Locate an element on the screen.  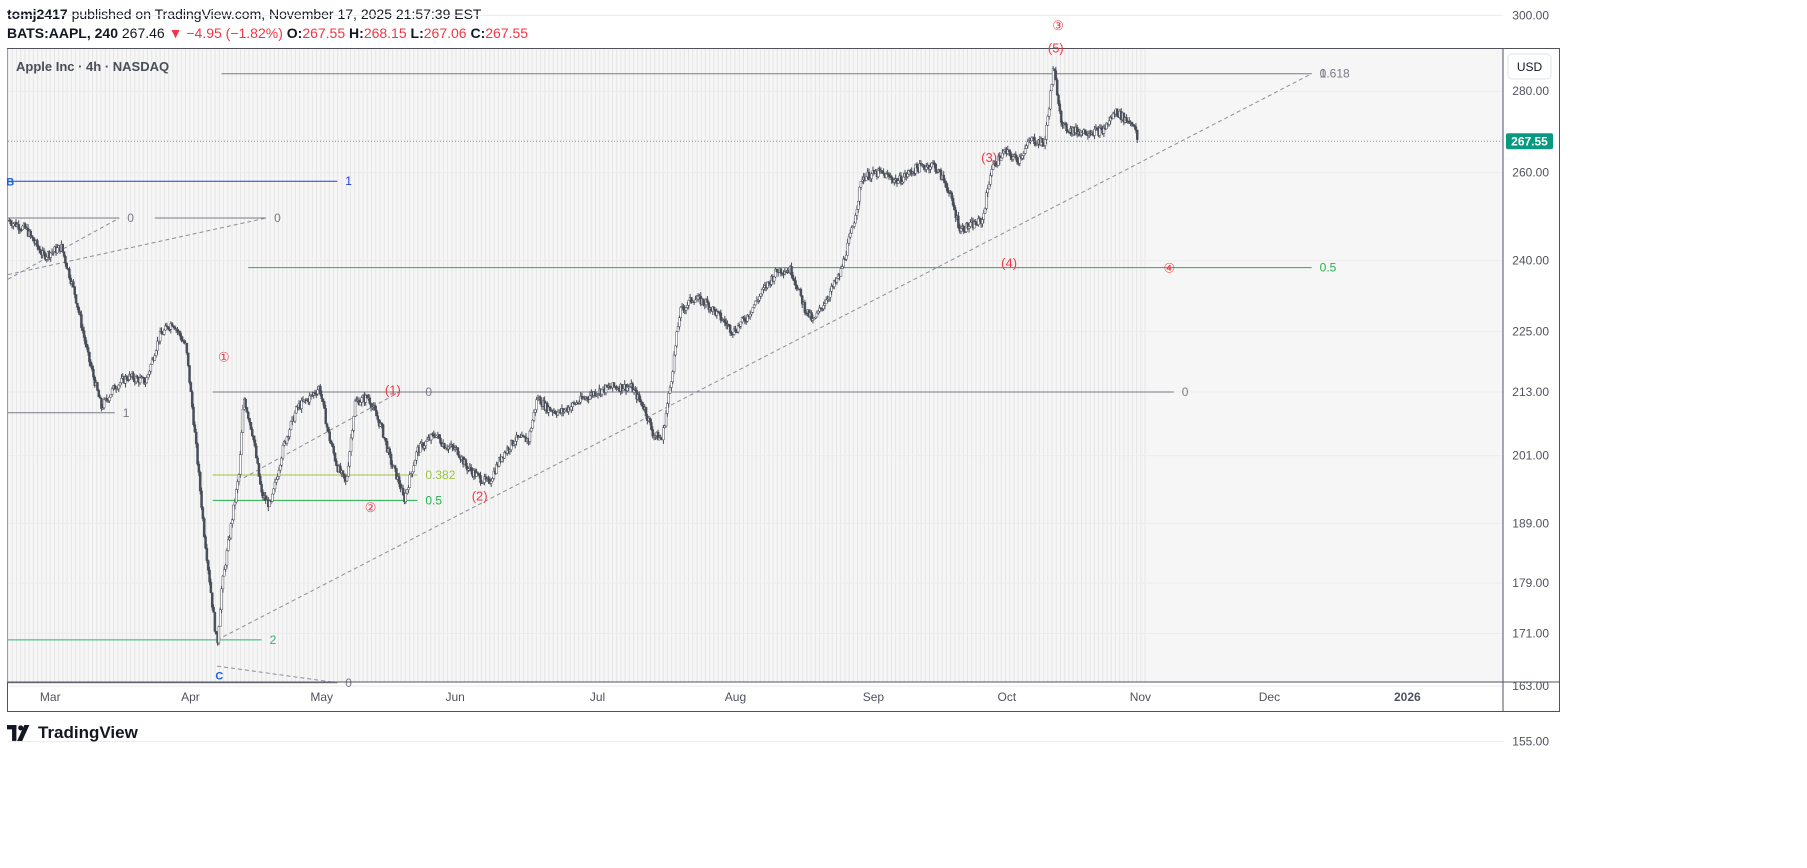
currency-button: USD is located at coordinates (1529, 66).